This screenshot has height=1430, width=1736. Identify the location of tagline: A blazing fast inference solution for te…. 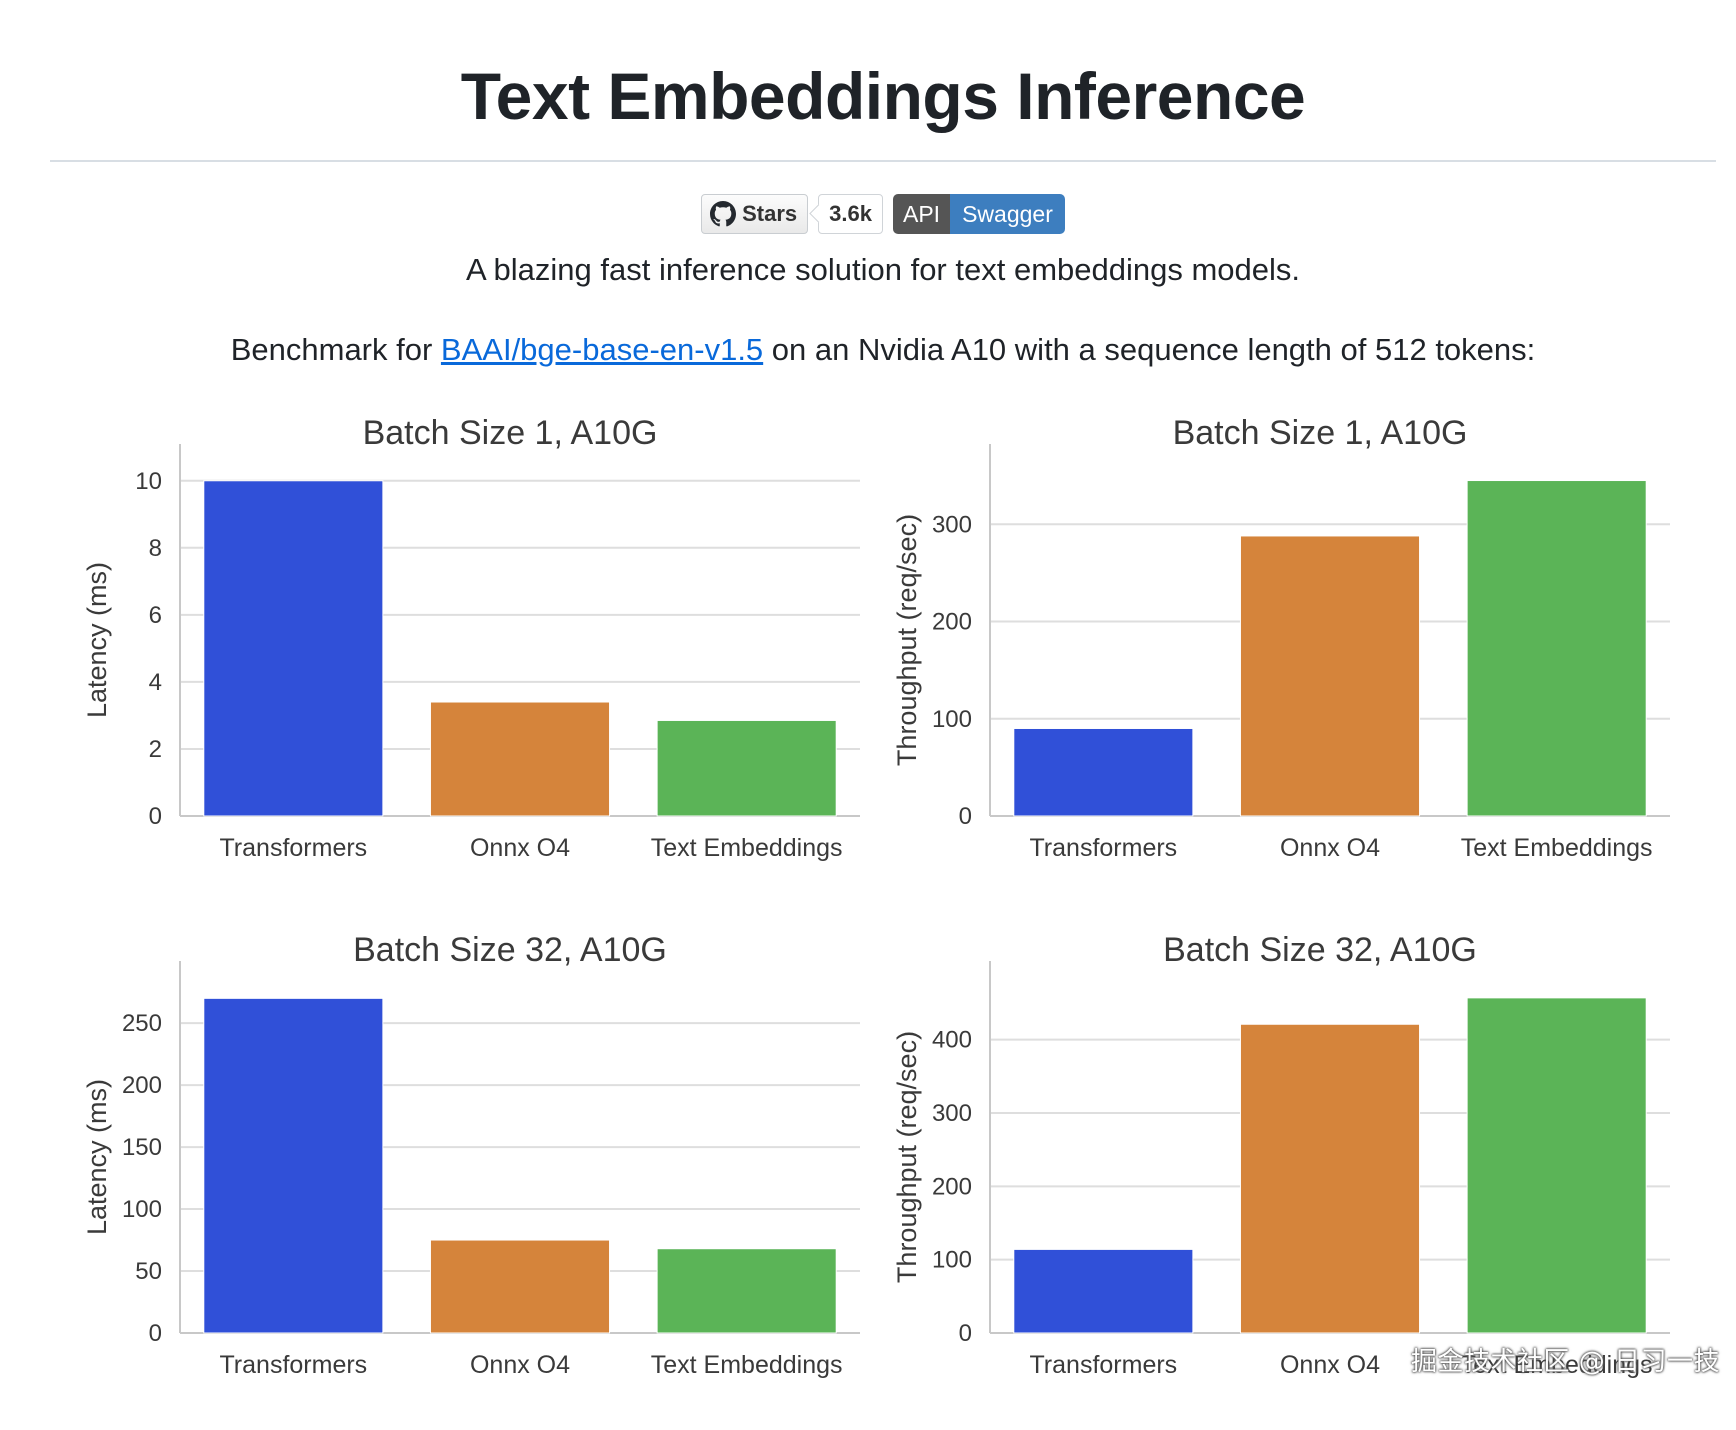
(883, 269).